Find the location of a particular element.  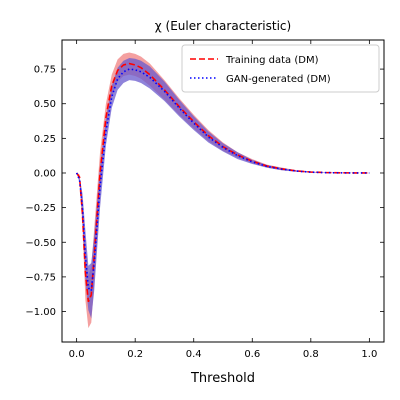

y-tick-label: 0.50 is located at coordinates (45, 104).